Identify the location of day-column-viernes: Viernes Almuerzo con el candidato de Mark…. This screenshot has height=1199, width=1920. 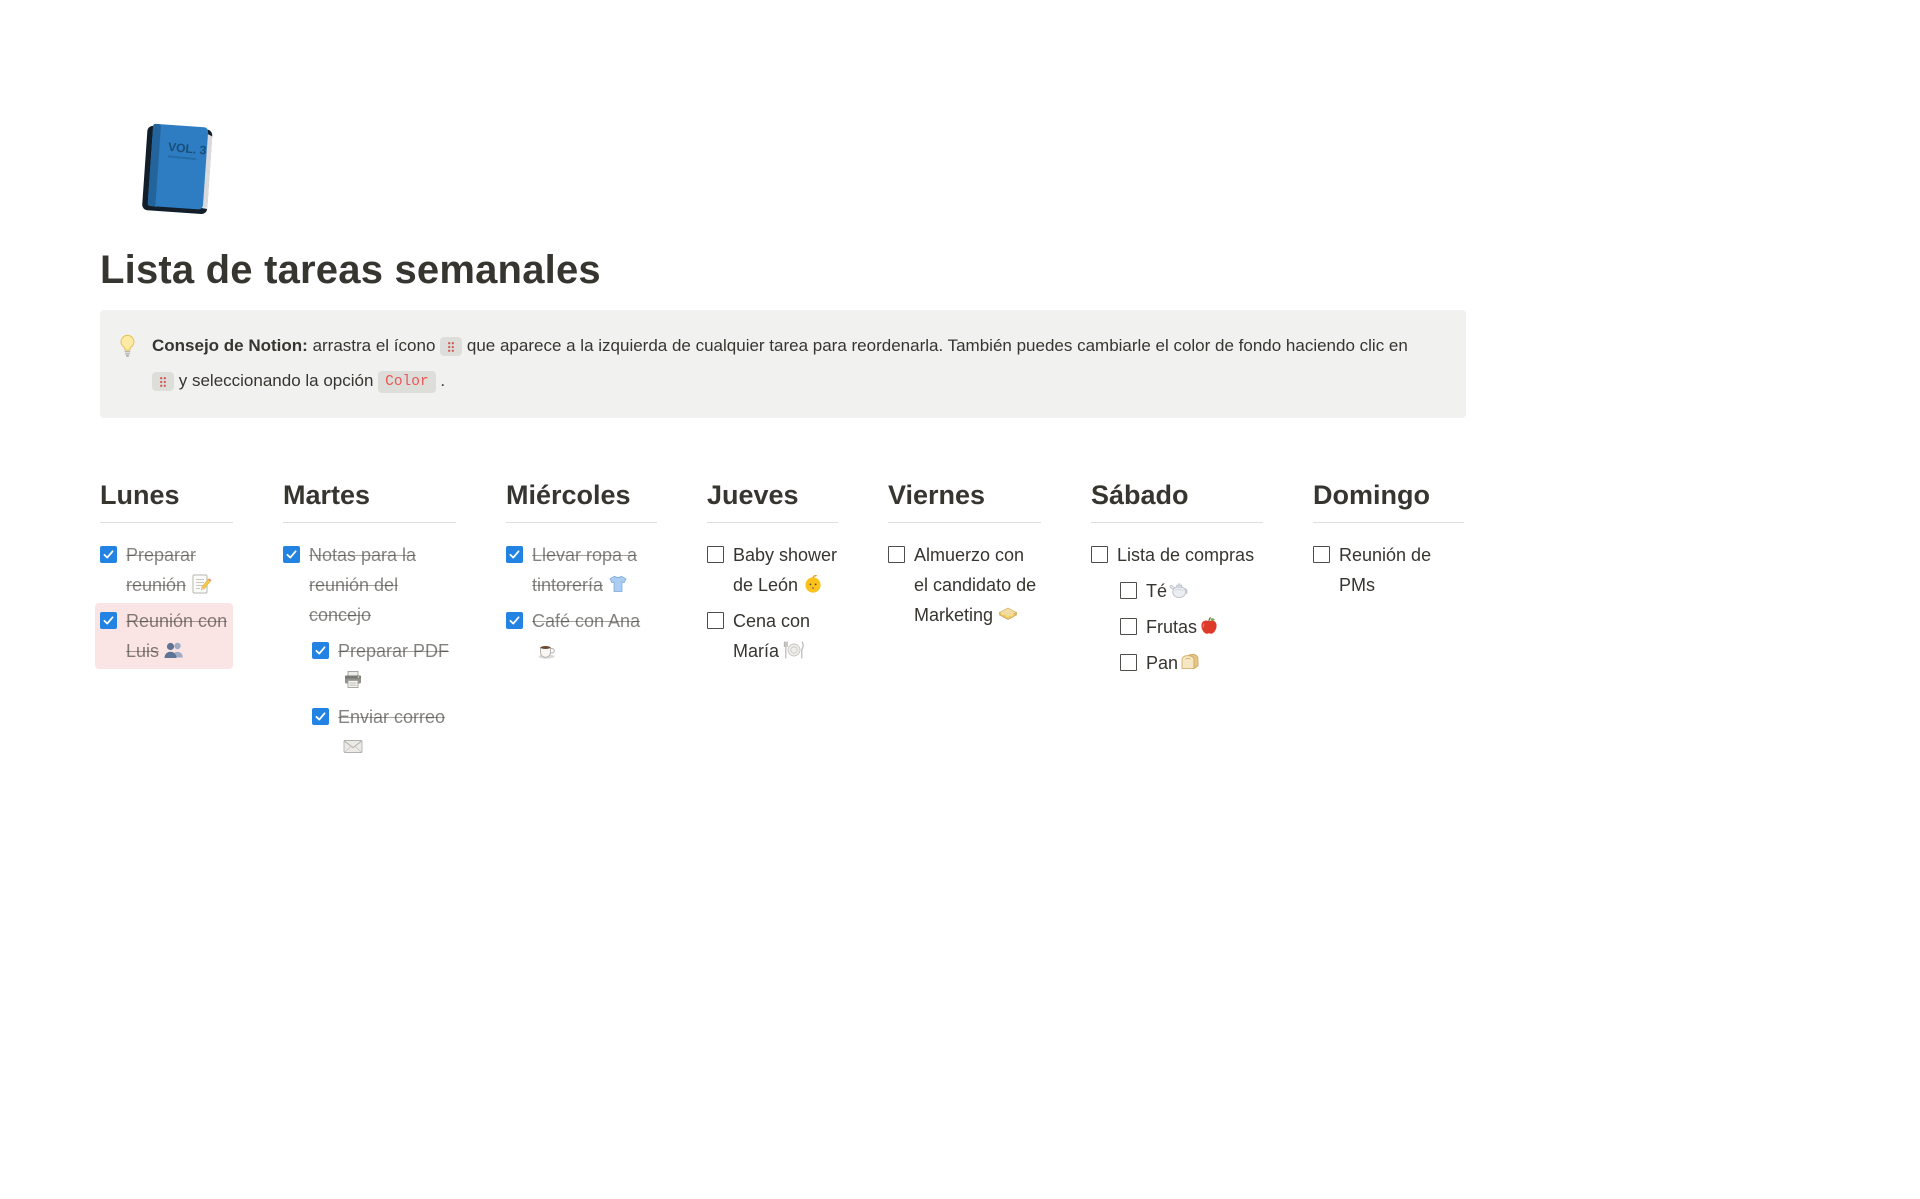
(964, 557).